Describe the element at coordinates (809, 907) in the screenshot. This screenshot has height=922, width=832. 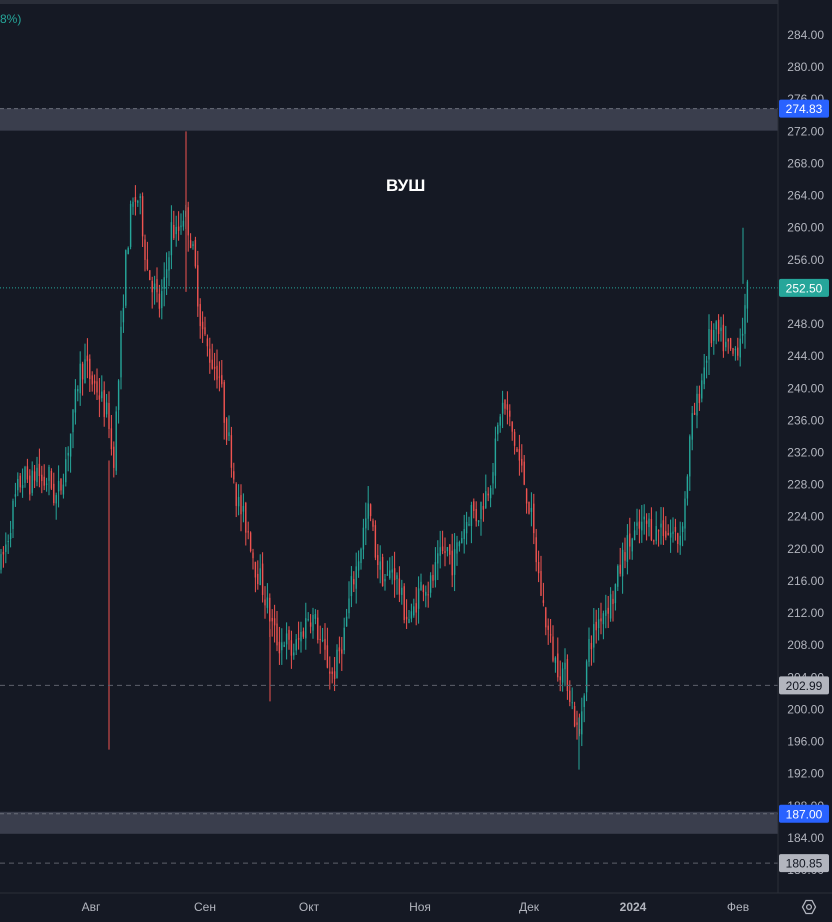
I see `settings-gear-icon` at that location.